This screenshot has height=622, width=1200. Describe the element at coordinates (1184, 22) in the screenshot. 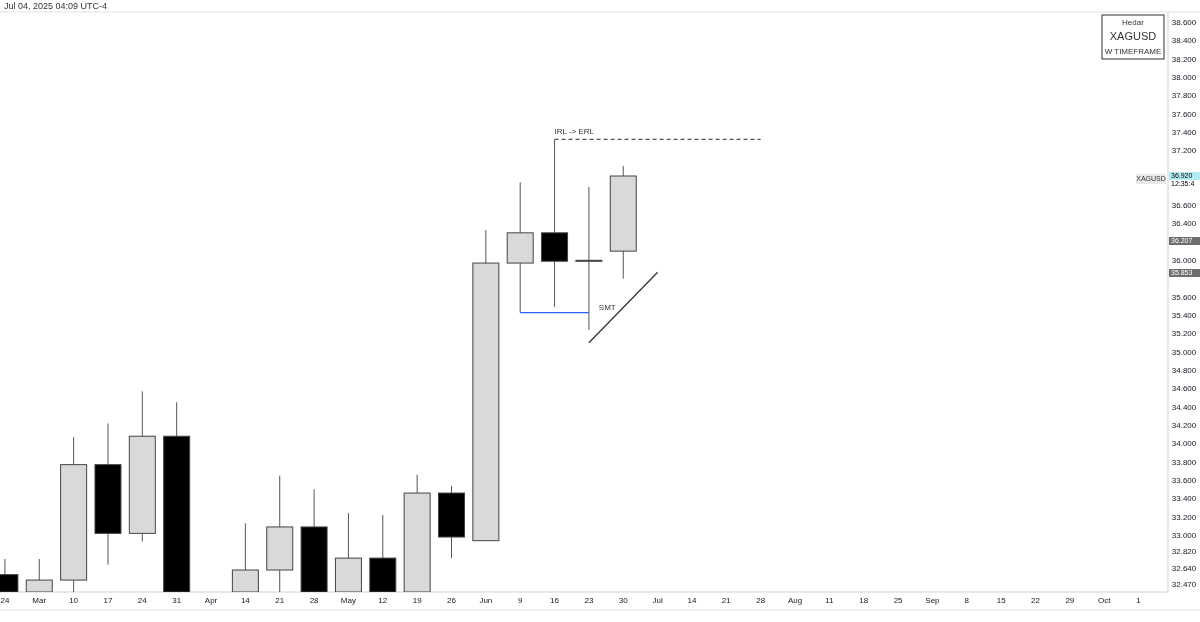

I see `y-tick-label: 38.600` at that location.